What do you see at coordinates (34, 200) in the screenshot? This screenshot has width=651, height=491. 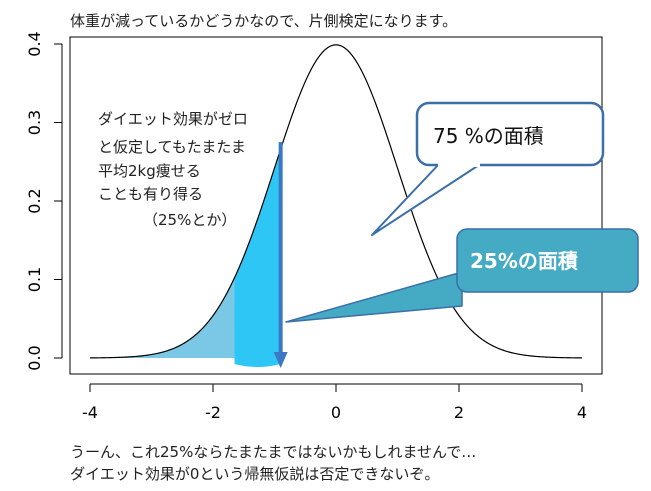 I see `y-tick-label: 0.2` at bounding box center [34, 200].